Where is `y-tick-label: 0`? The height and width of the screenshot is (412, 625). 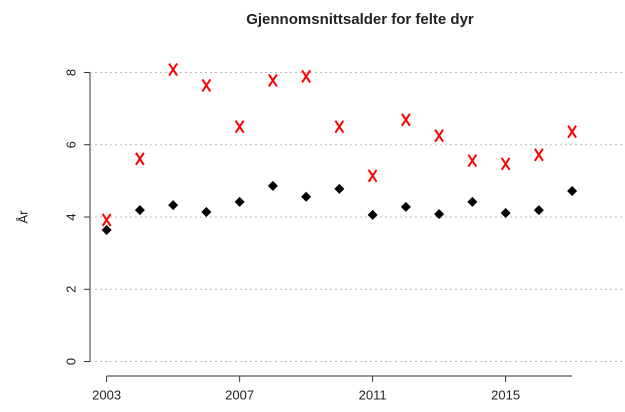
y-tick-label: 0 is located at coordinates (70, 361).